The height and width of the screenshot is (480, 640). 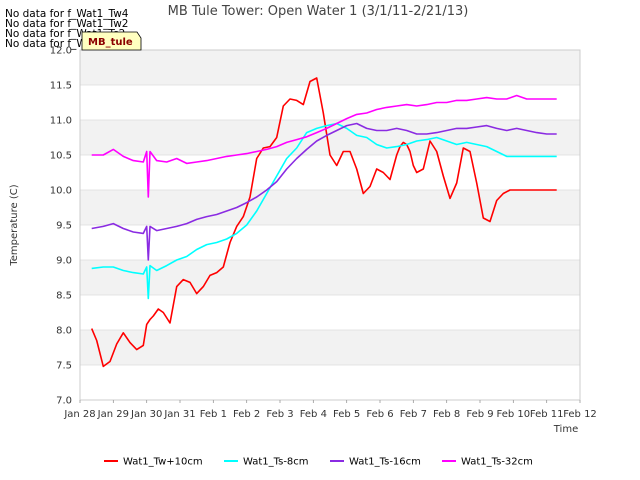 I want to click on x-tick-label: Jan 31, so click(x=179, y=414).